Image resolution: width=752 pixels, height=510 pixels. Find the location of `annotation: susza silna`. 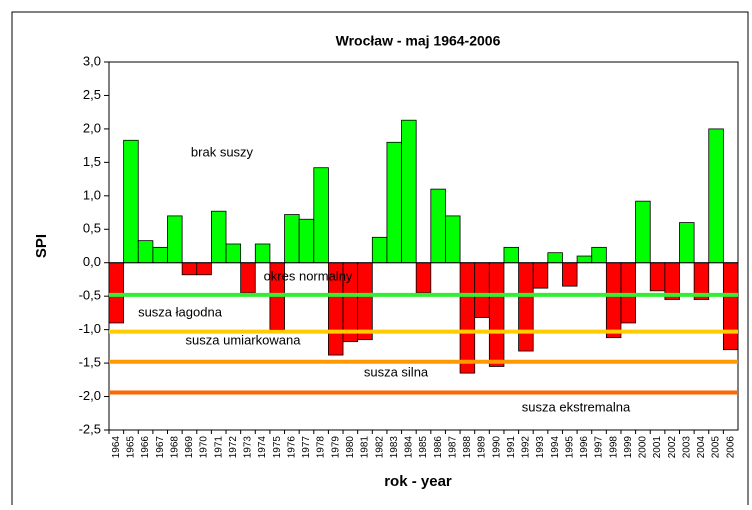

annotation: susza silna is located at coordinates (396, 371).